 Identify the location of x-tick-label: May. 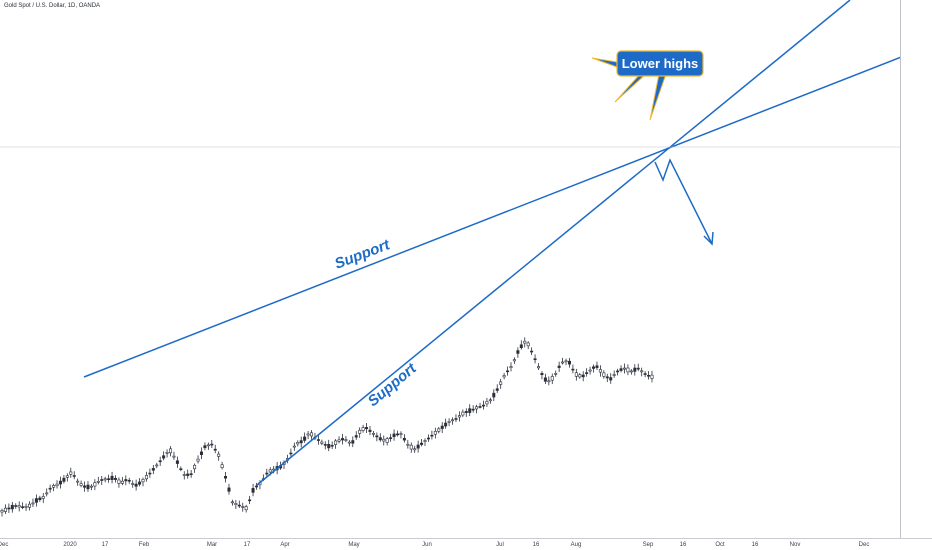
(353, 545).